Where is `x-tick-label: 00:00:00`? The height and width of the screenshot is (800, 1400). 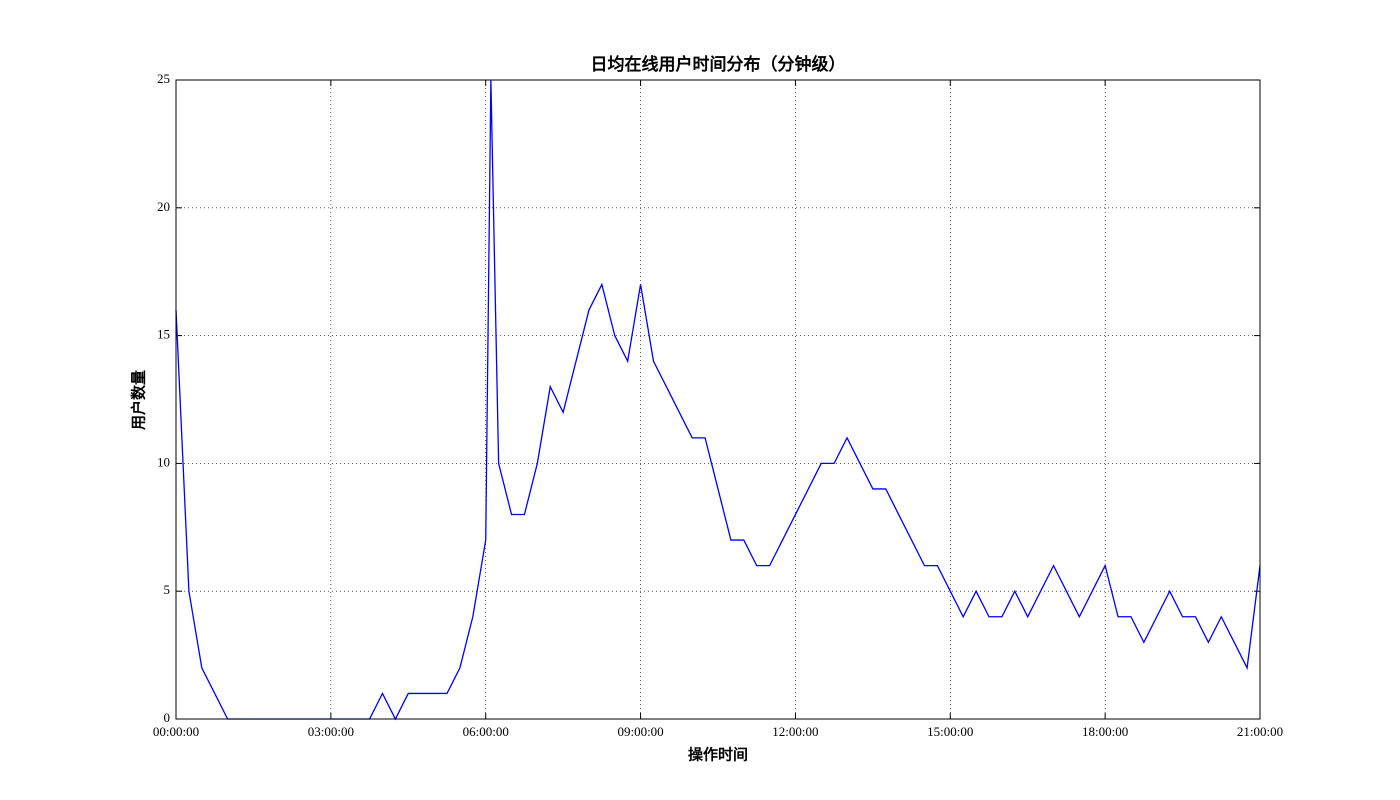
x-tick-label: 00:00:00 is located at coordinates (176, 731).